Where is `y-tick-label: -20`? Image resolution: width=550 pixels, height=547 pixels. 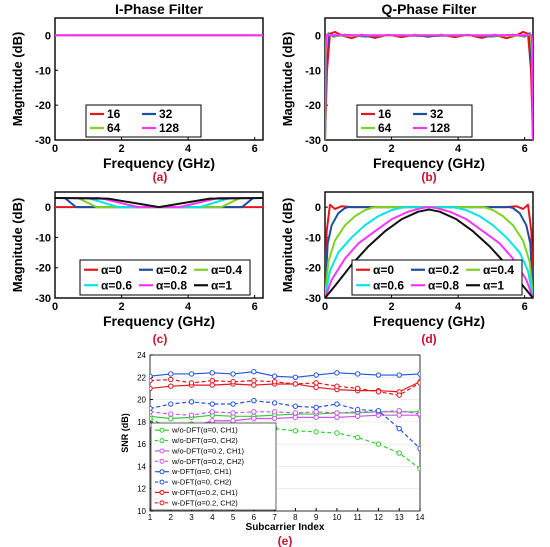
y-tick-label: -20 is located at coordinates (313, 106).